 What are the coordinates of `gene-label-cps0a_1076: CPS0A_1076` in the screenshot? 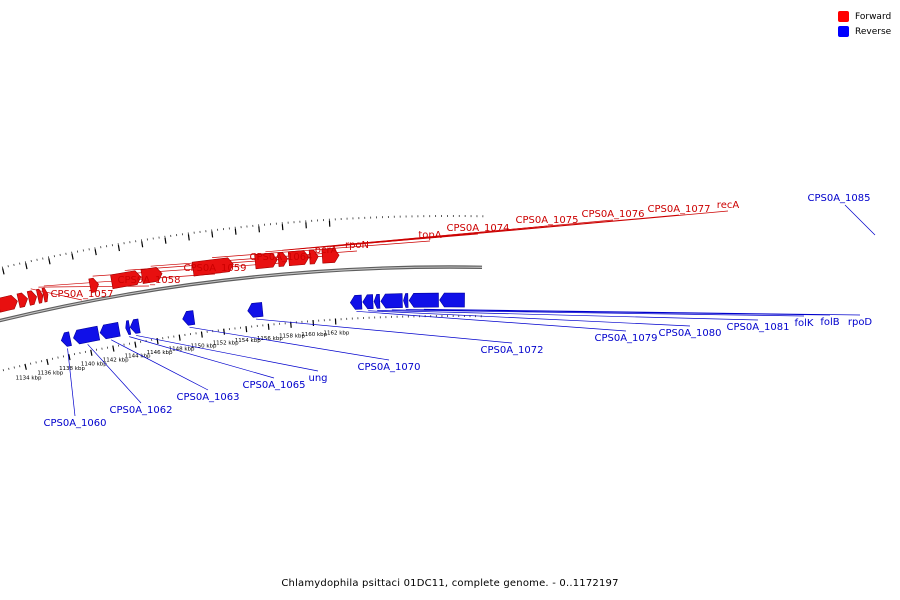 It's located at (612, 214).